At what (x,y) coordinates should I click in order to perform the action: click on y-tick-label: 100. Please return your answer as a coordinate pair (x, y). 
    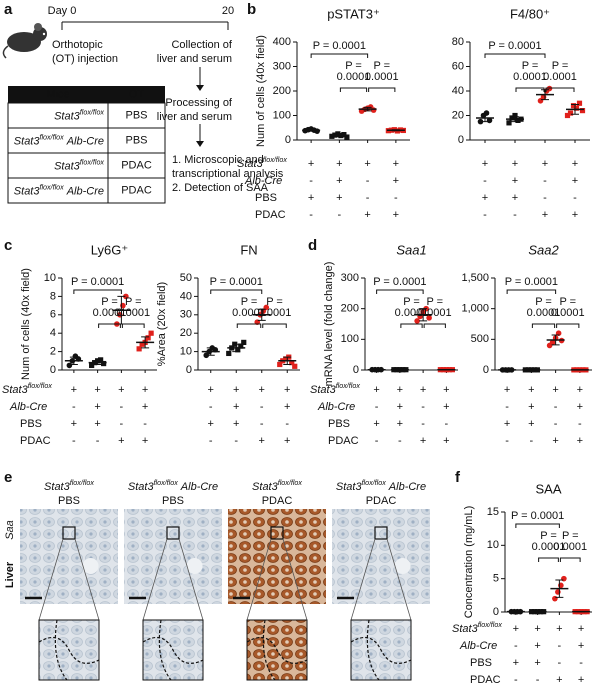
    Looking at the image, I should click on (350, 339).